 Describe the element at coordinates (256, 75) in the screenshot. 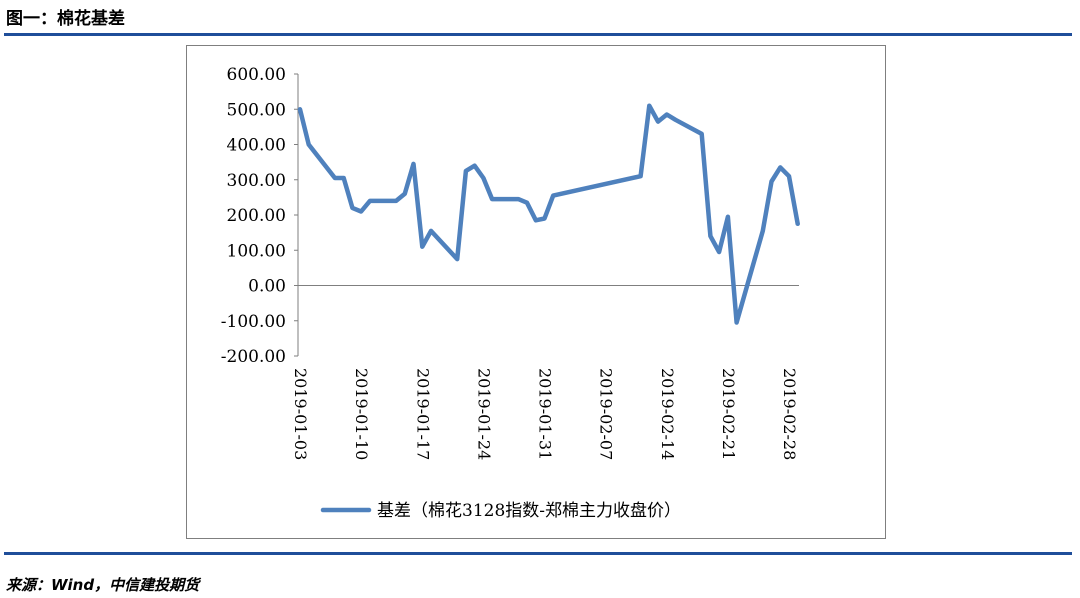

I see `y-tick-label: 600.00` at that location.